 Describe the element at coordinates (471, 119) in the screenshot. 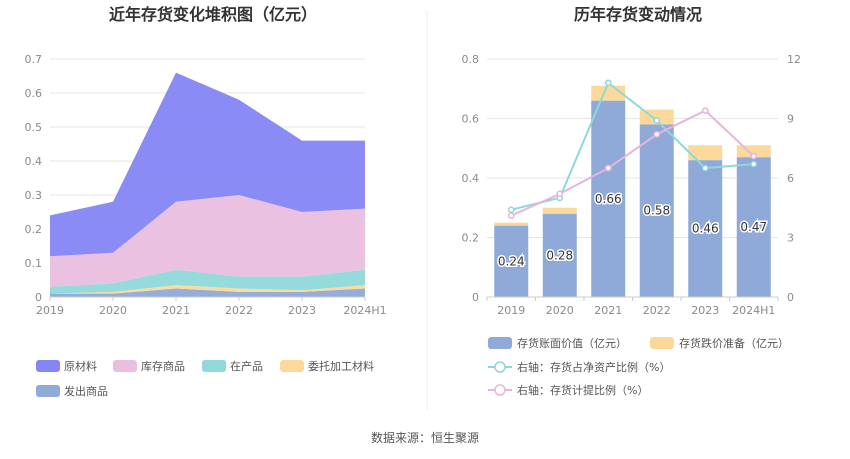

I see `right-y-tick-label: 0.6` at that location.